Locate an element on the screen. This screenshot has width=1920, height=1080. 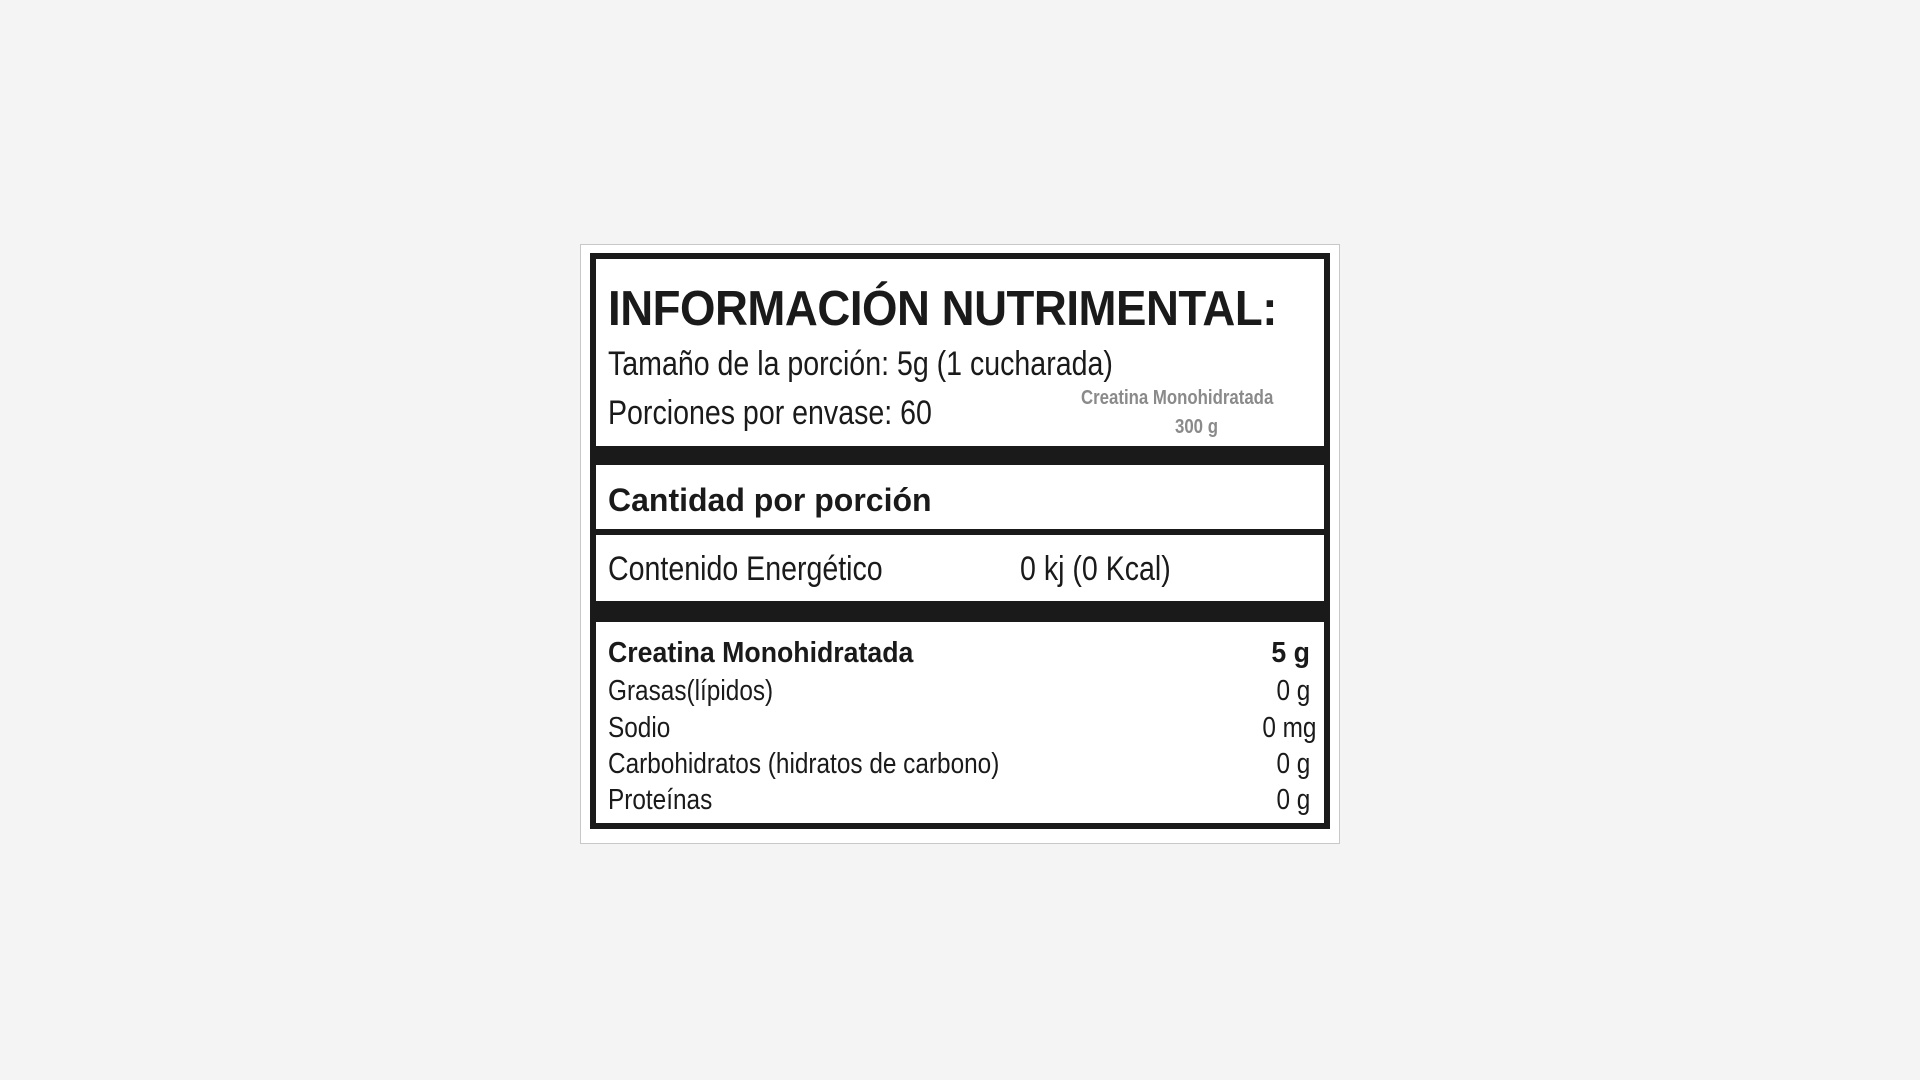
nutrient-name: Carbohidratos (hidratos de carbono) is located at coordinates (804, 764).